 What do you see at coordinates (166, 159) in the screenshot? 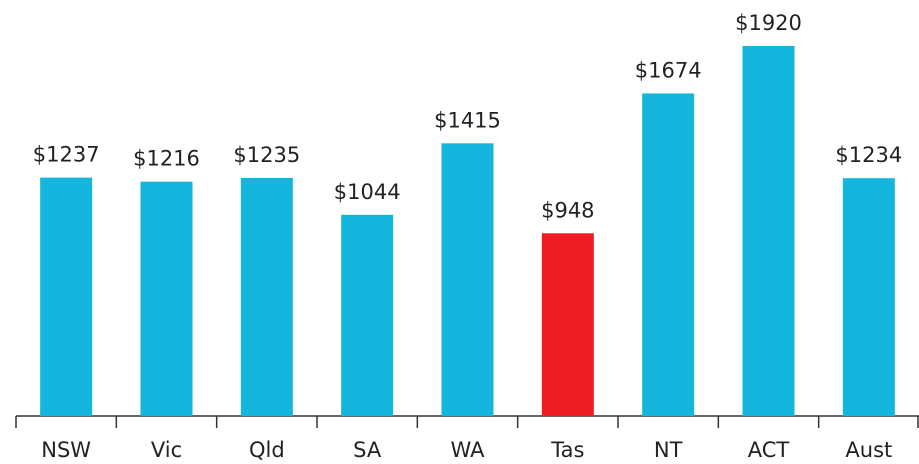
I see `value-label: $1216` at bounding box center [166, 159].